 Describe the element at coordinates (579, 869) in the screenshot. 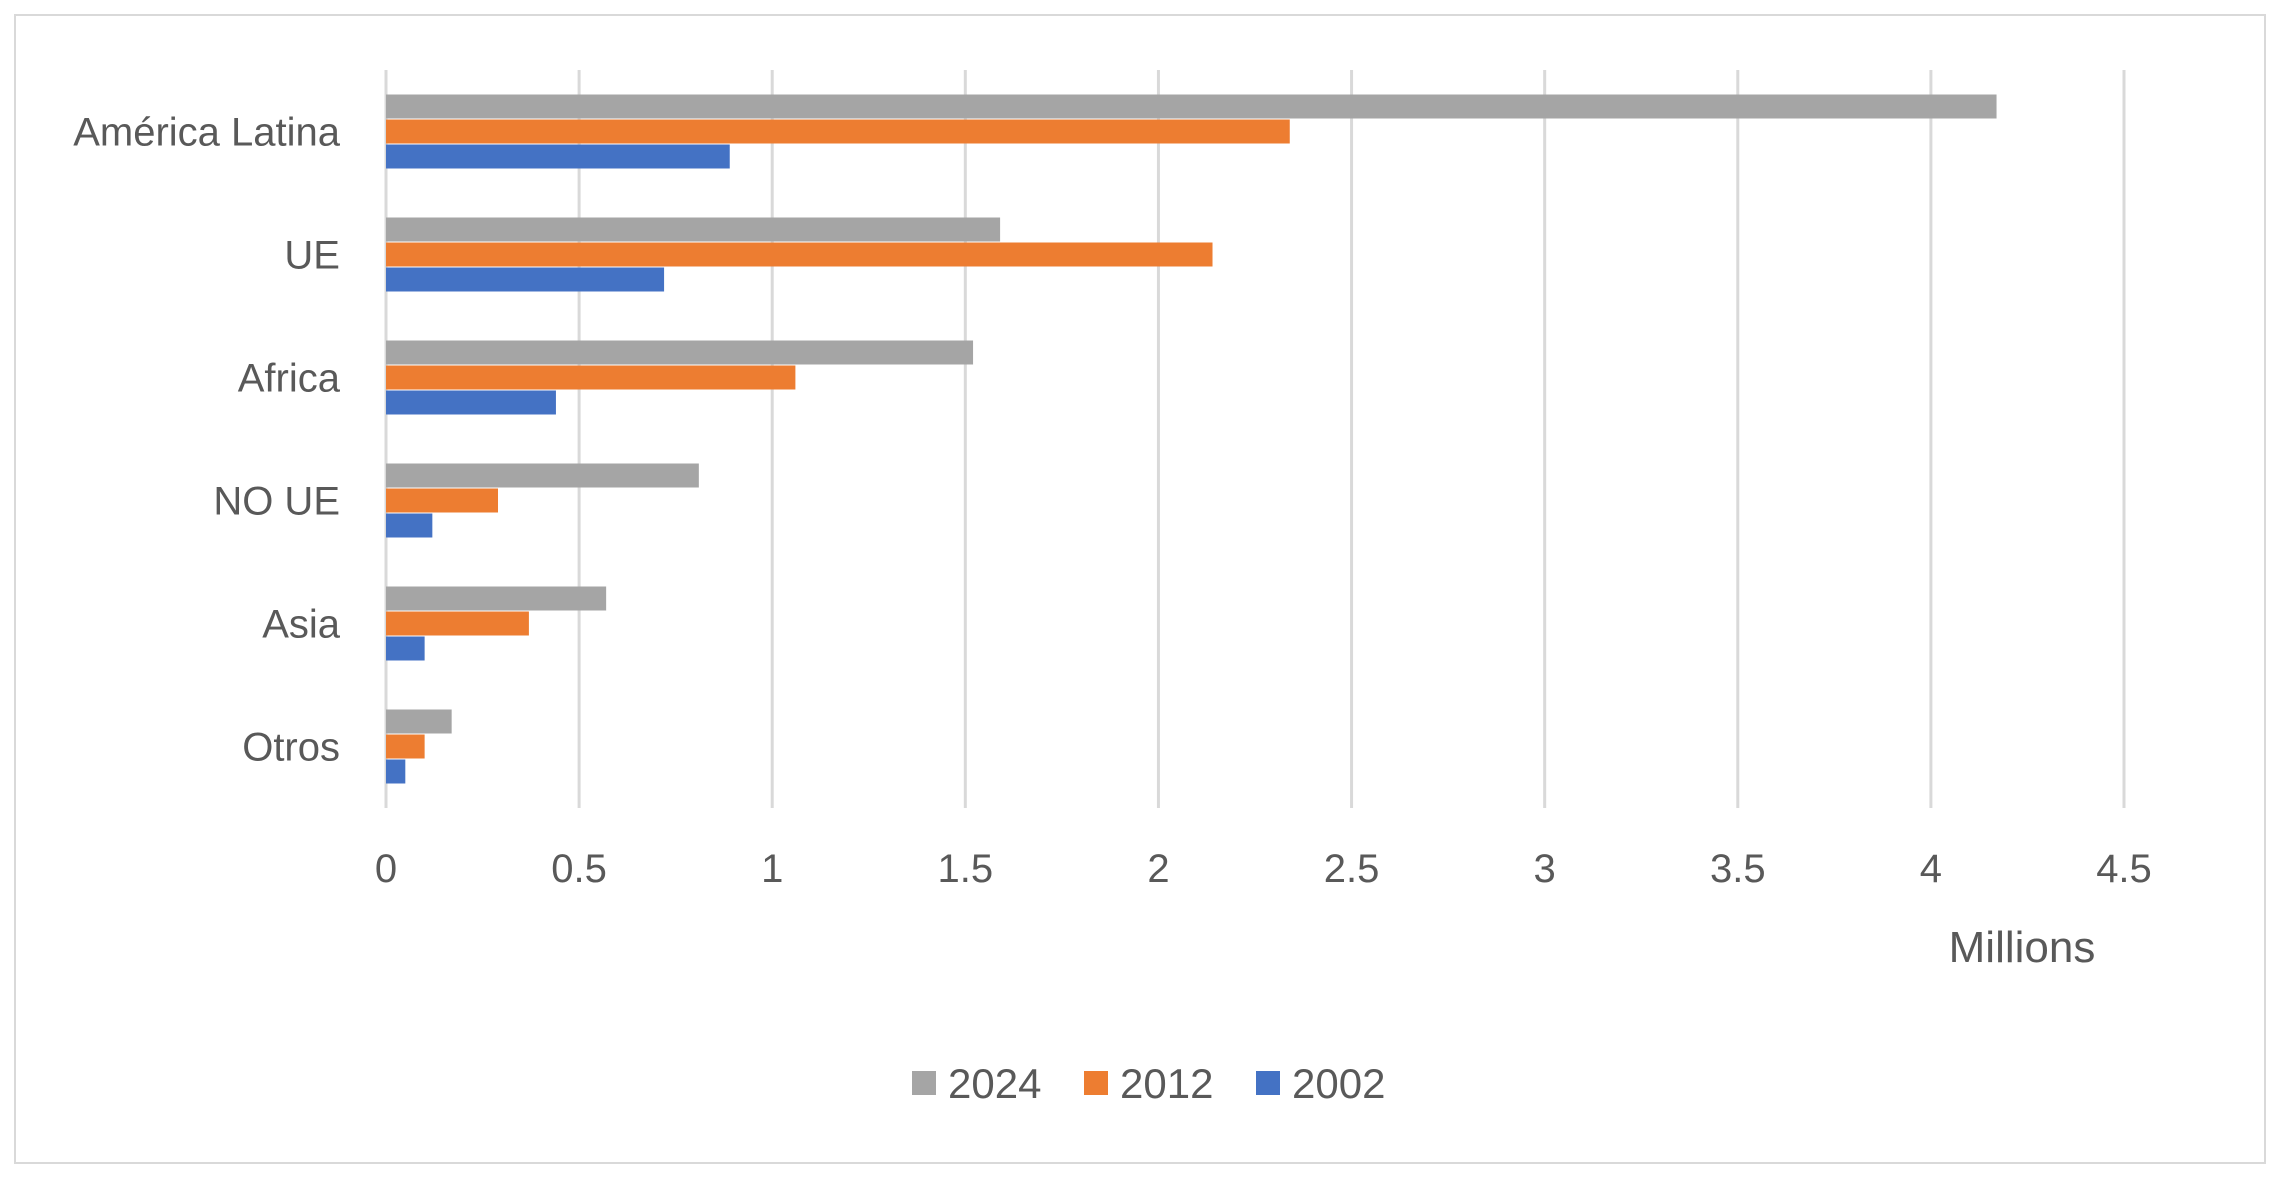

I see `x-tick-label: 0.5` at that location.